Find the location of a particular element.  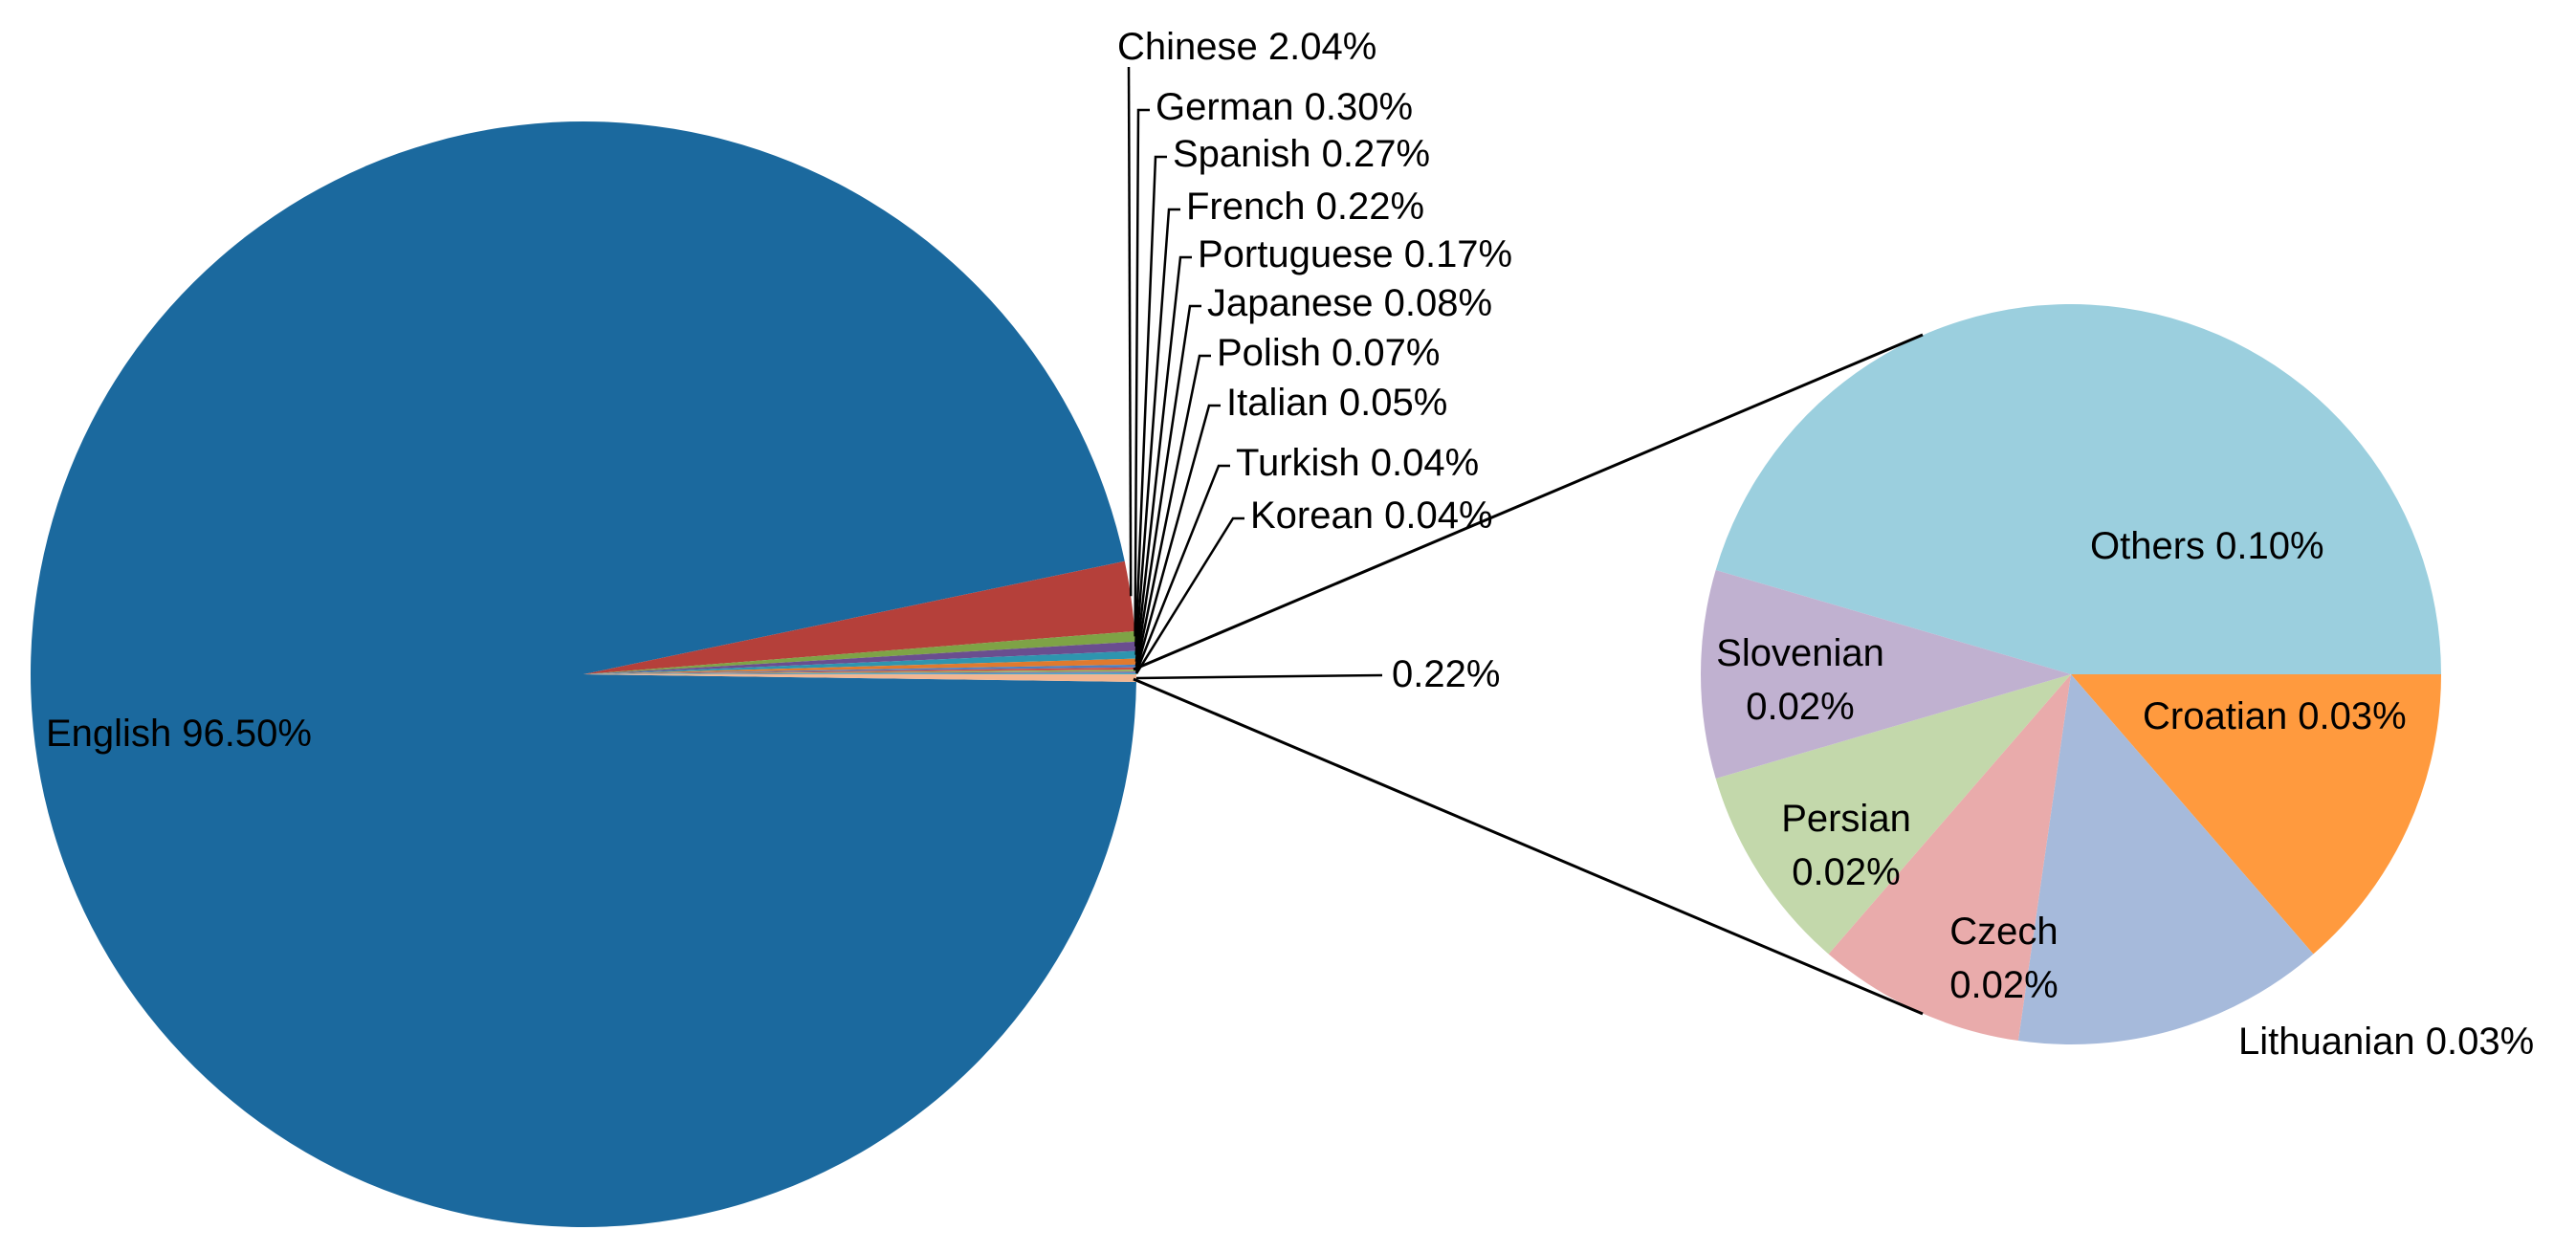

label-persian: Persian 0.02% is located at coordinates (1846, 845).